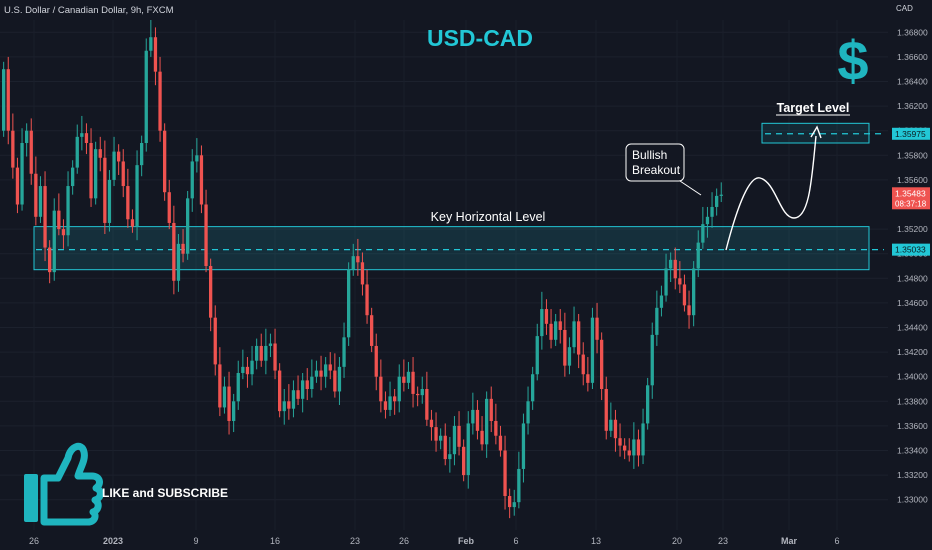 The image size is (932, 550). What do you see at coordinates (912, 451) in the screenshot?
I see `price-tick-label: 1.33400` at bounding box center [912, 451].